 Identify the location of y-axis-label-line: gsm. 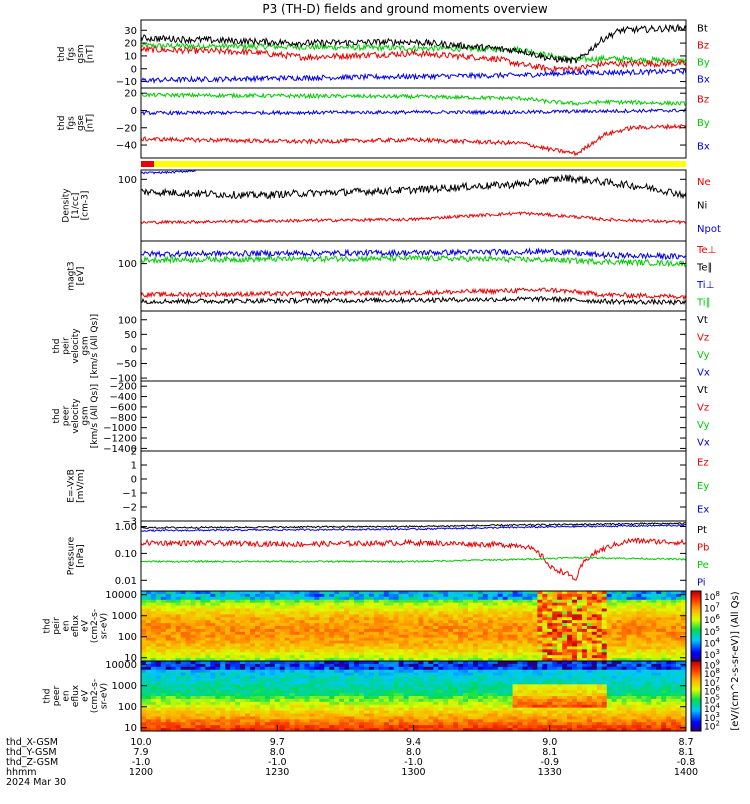
(86, 415).